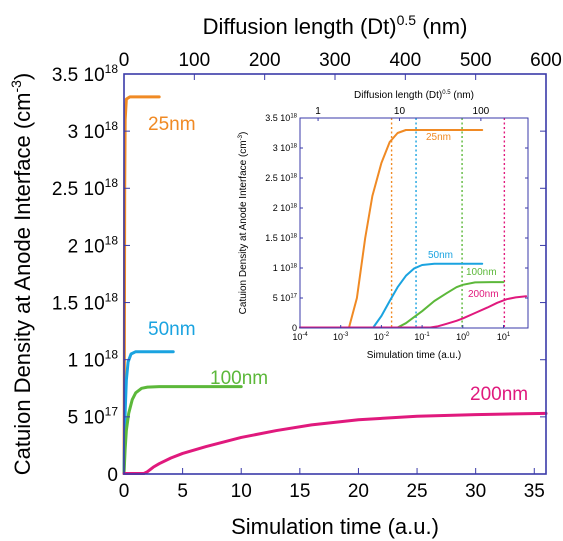 The width and height of the screenshot is (563, 541). What do you see at coordinates (239, 378) in the screenshot?
I see `main-series-label-100nm: 100nm` at bounding box center [239, 378].